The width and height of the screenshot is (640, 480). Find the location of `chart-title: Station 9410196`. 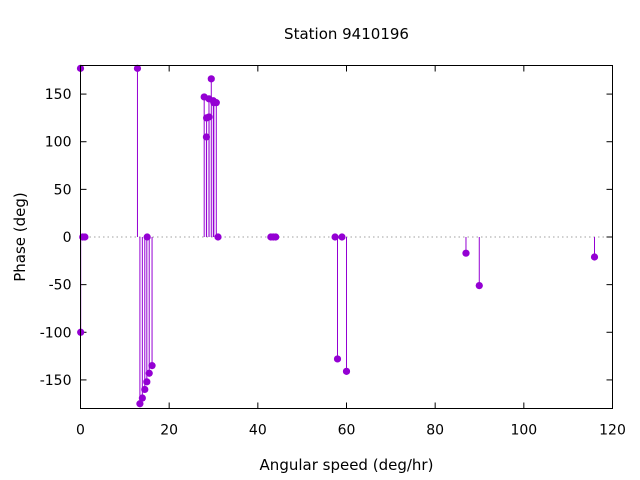

chart-title: Station 9410196 is located at coordinates (346, 34).